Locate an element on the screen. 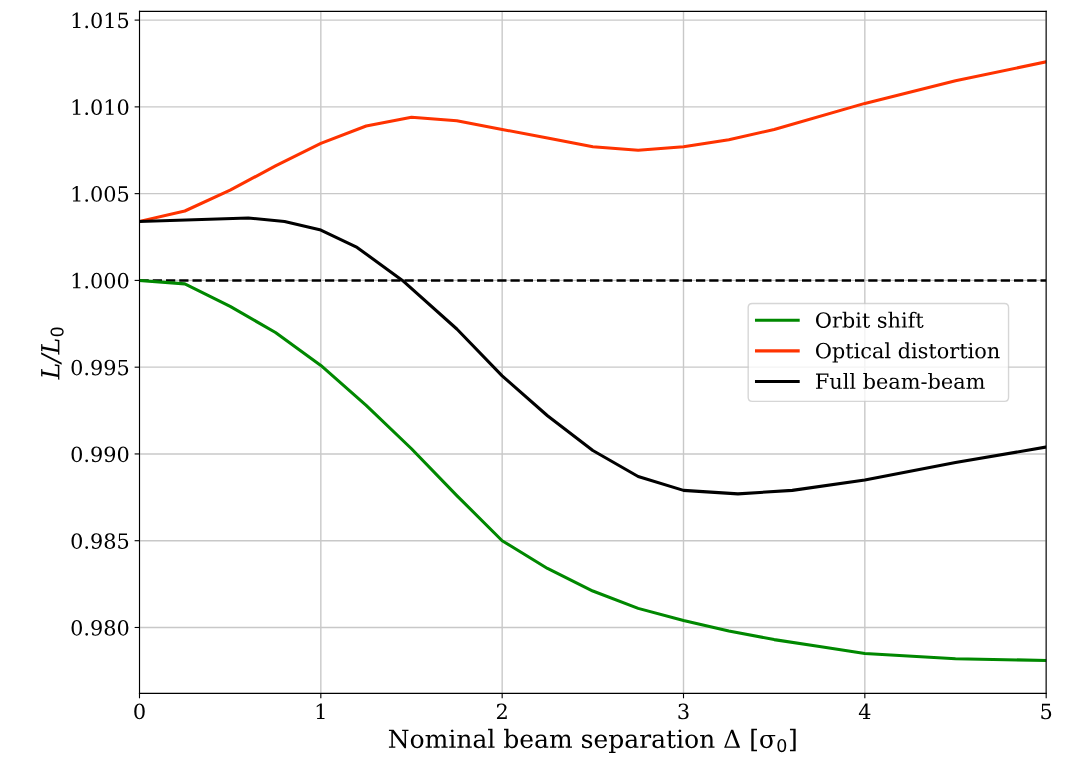 The image size is (1073, 762). x-tick-label: 2 is located at coordinates (501, 711).